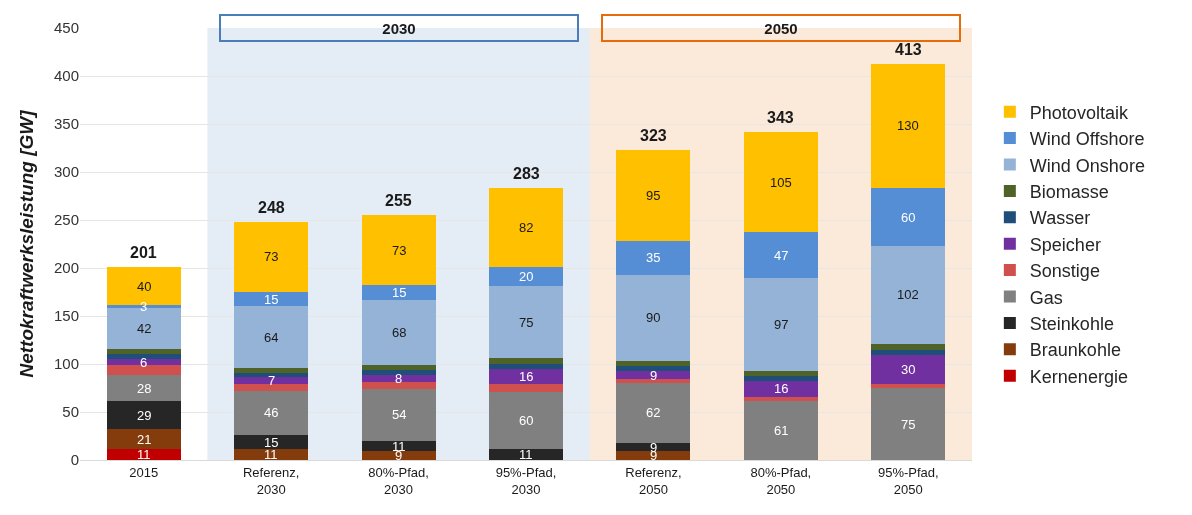 The image size is (1192, 515). I want to click on total-label: 413, so click(908, 49).